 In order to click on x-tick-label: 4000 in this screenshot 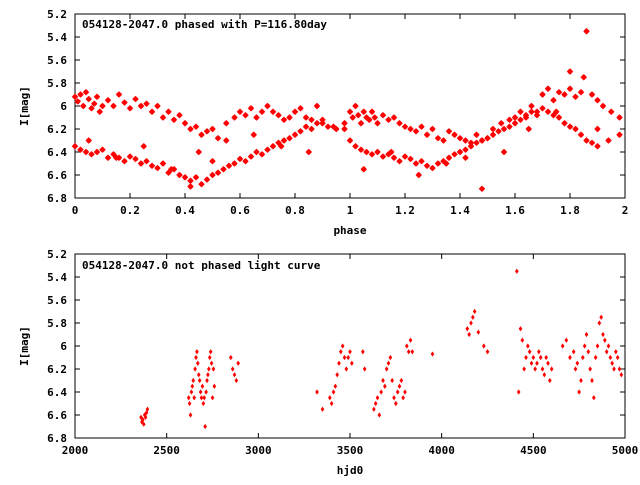, I will do `click(441, 450)`.